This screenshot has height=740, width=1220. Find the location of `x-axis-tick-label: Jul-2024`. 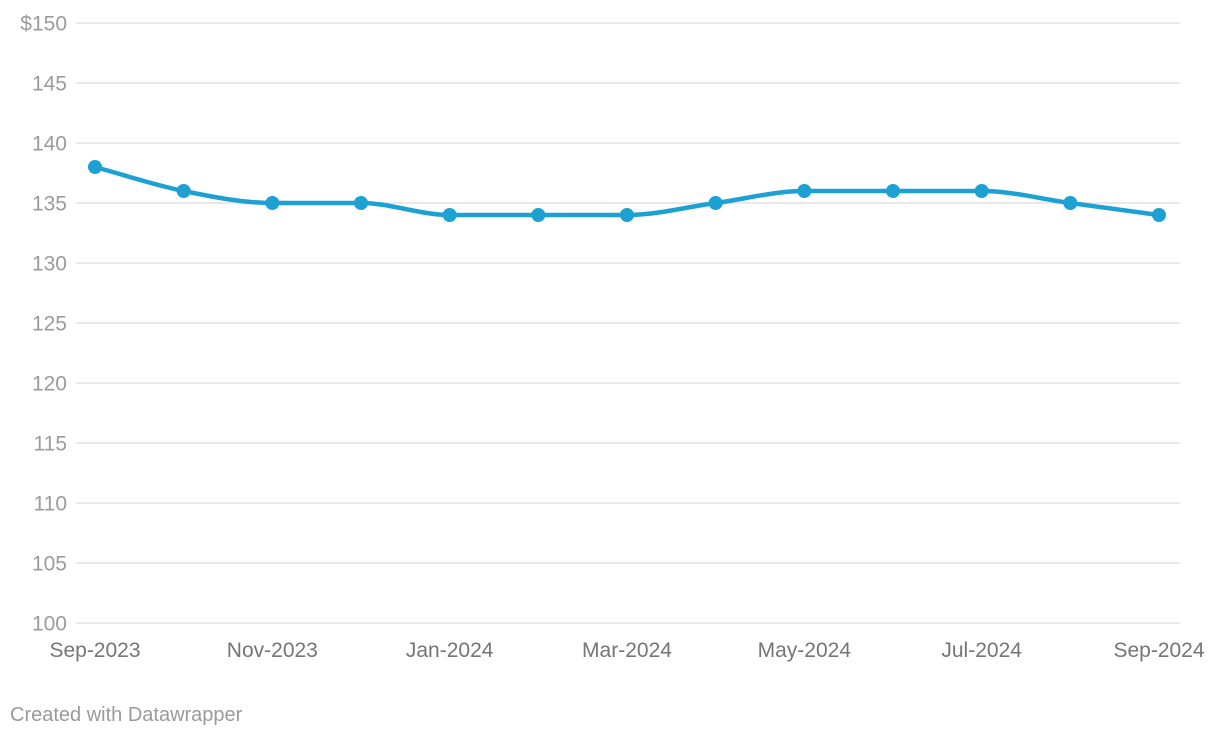

x-axis-tick-label: Jul-2024 is located at coordinates (981, 650).